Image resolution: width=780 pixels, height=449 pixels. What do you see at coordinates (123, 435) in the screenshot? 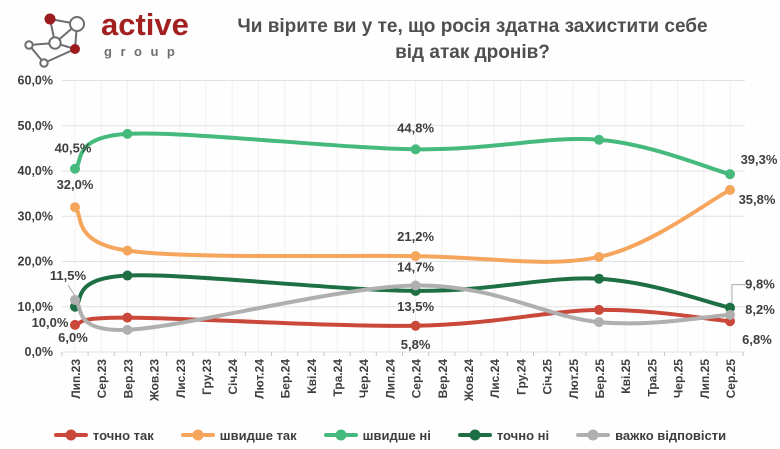
I see `legend-label: точно так` at bounding box center [123, 435].